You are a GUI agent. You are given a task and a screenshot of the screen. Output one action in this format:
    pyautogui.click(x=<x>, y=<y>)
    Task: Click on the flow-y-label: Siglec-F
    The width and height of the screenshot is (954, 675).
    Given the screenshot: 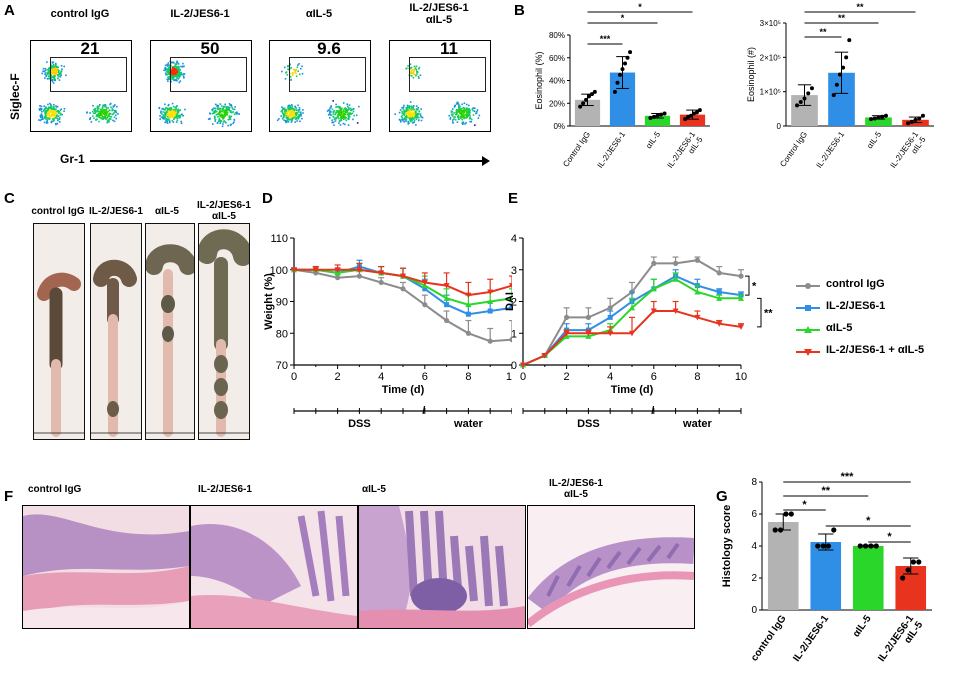 What is the action you would take?
    pyautogui.click(x=15, y=96)
    